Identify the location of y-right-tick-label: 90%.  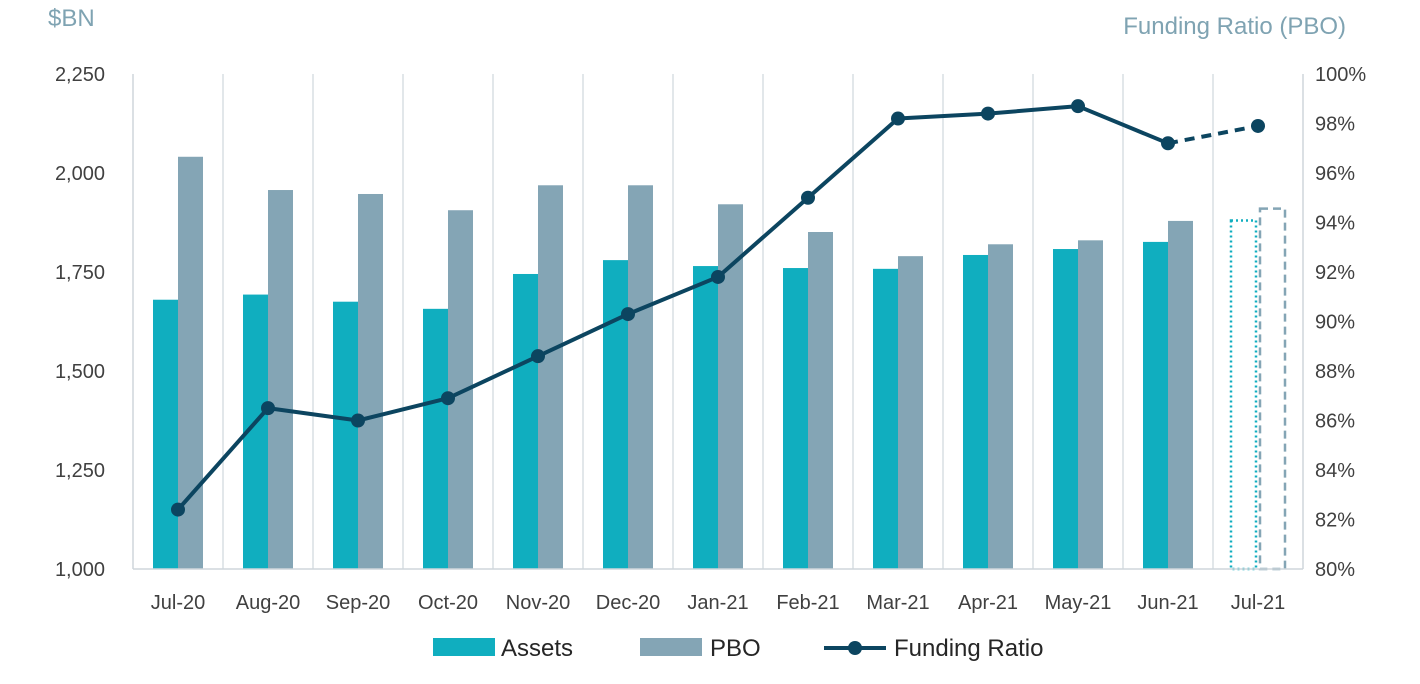
(1335, 323).